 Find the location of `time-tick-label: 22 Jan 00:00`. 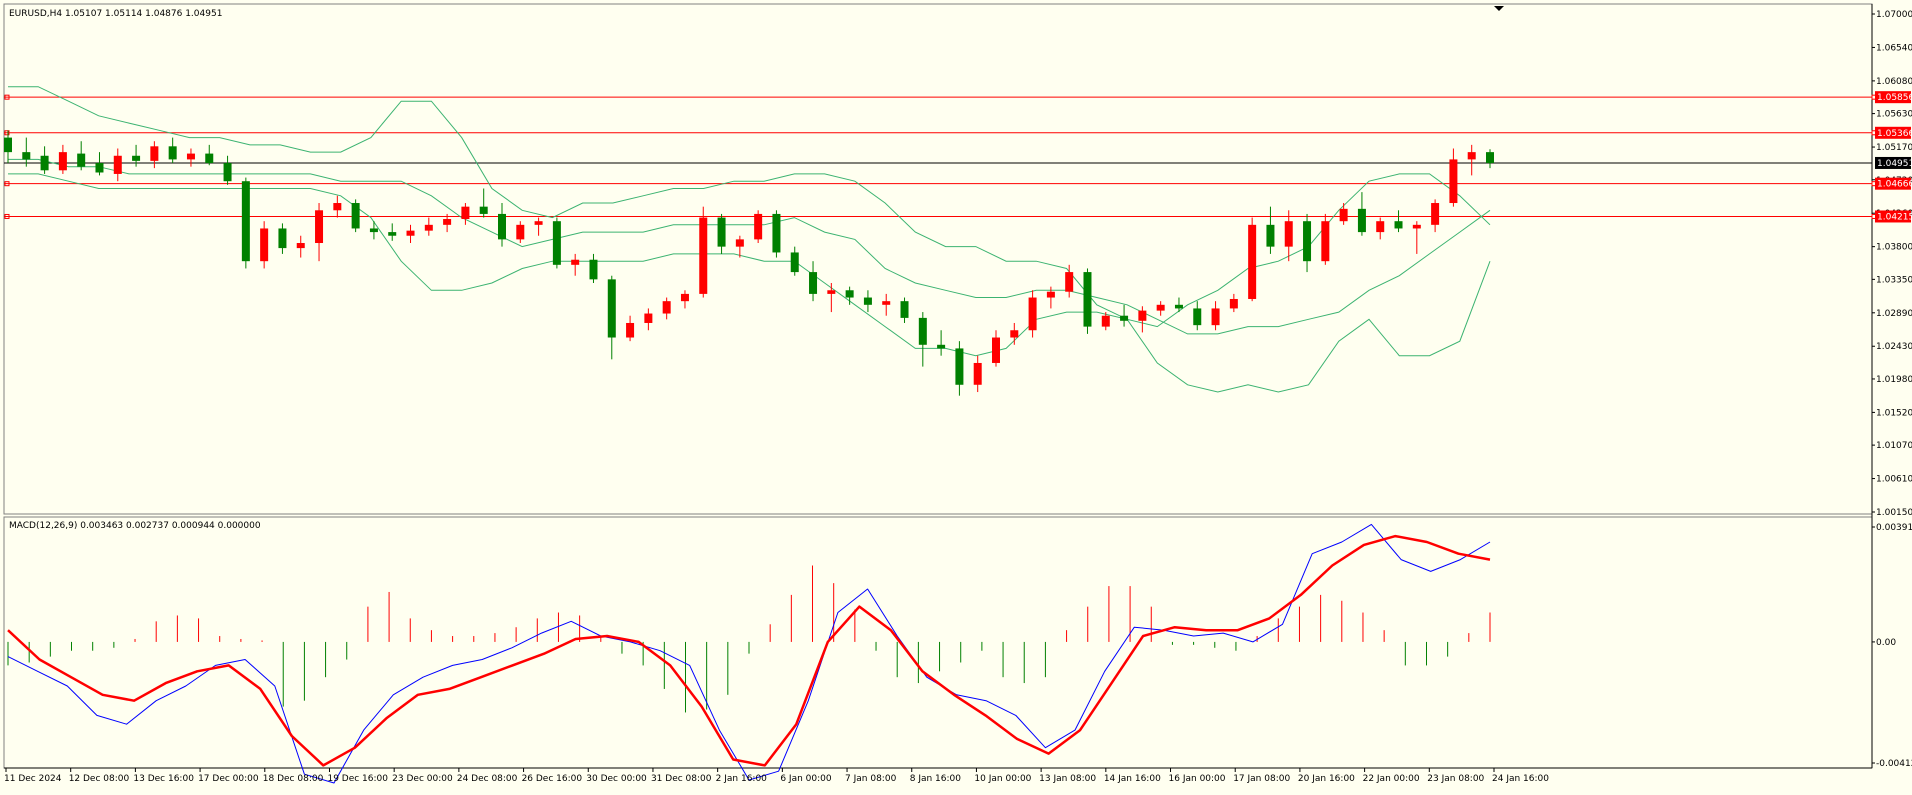

time-tick-label: 22 Jan 00:00 is located at coordinates (1391, 779).